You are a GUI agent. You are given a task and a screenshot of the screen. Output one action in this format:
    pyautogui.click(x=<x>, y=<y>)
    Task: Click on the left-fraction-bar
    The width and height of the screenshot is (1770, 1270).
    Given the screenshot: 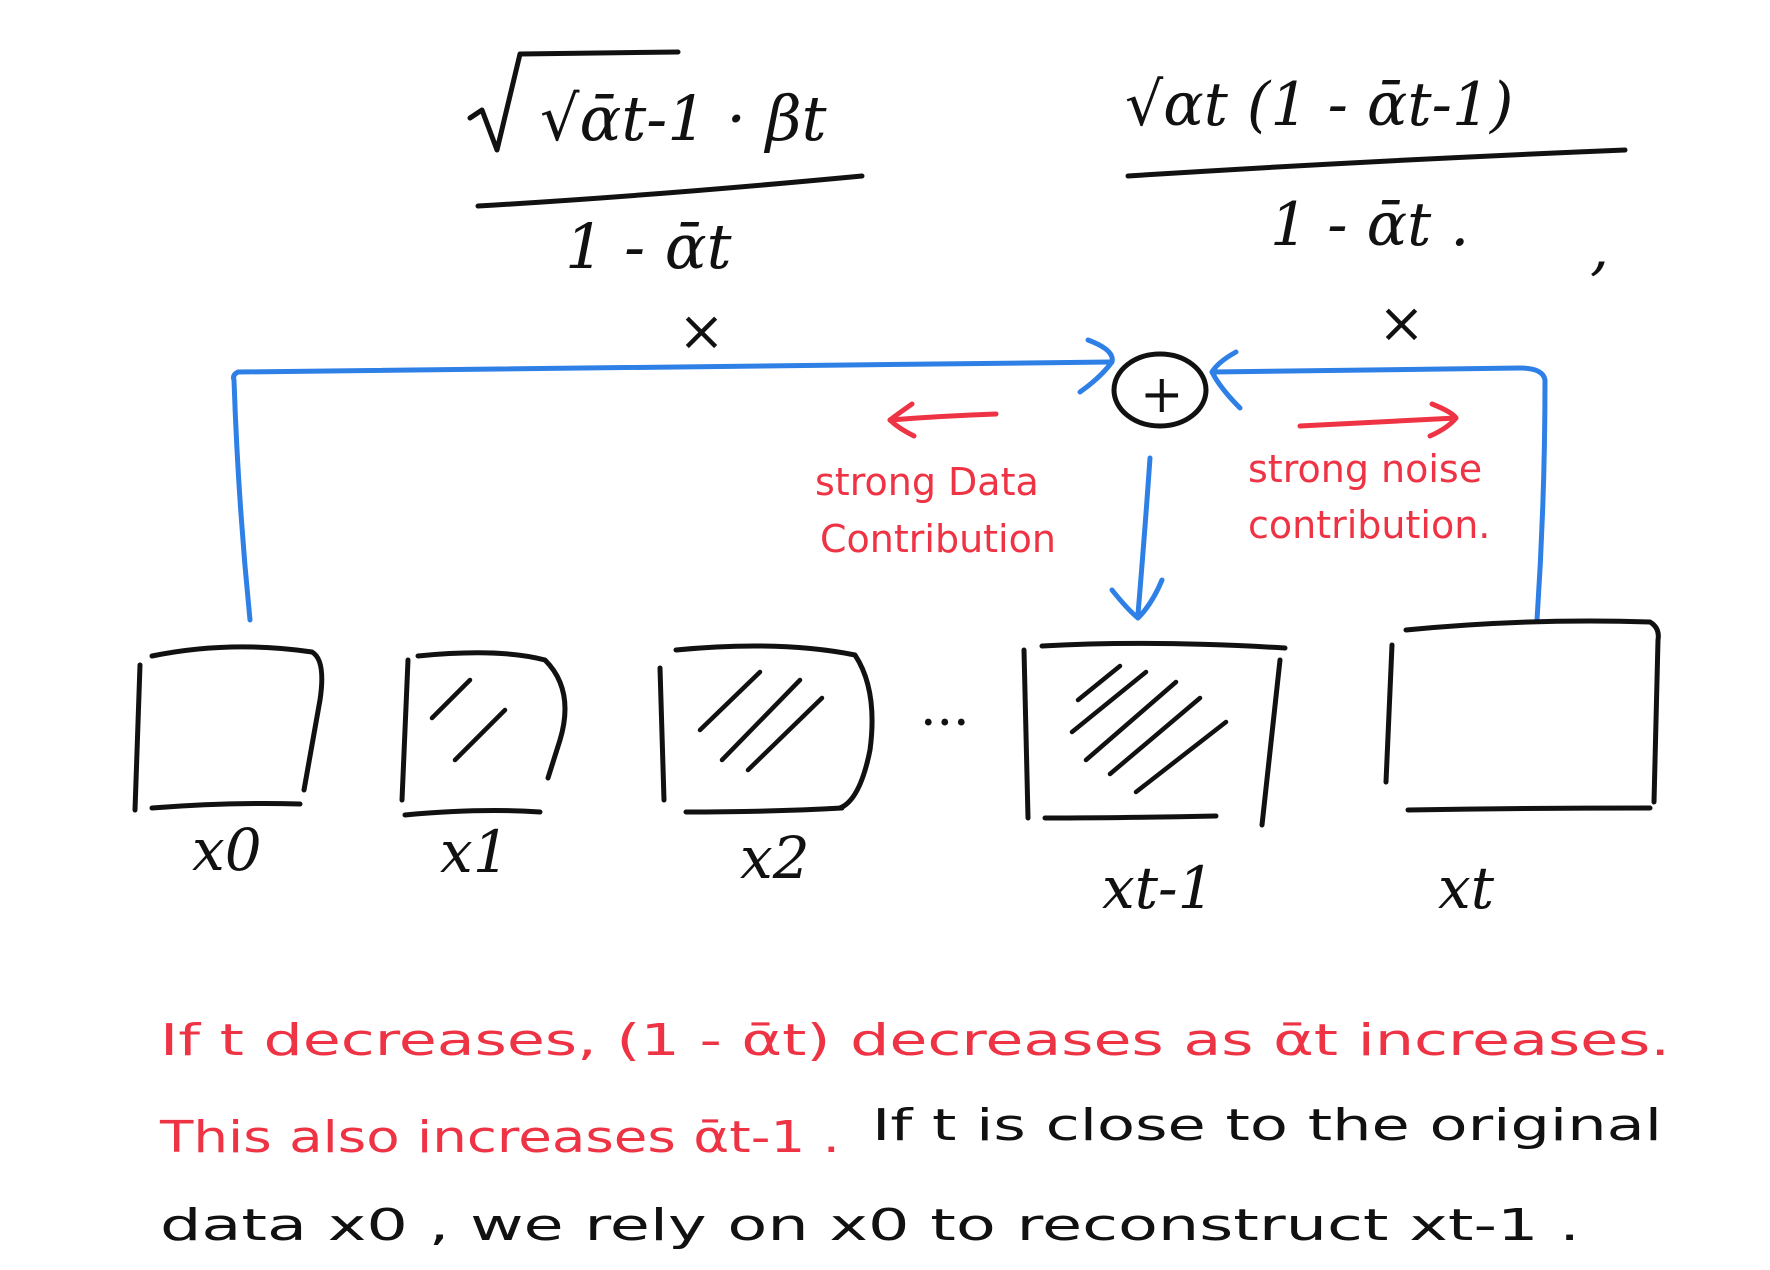 What is the action you would take?
    pyautogui.click(x=670, y=191)
    